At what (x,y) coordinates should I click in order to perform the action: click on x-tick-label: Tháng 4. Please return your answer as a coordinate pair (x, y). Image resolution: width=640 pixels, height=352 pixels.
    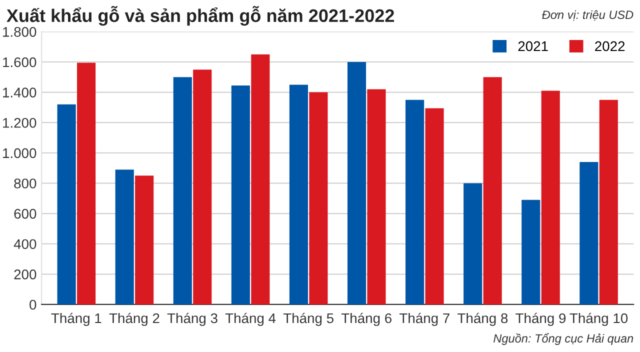
    Looking at the image, I should click on (250, 319).